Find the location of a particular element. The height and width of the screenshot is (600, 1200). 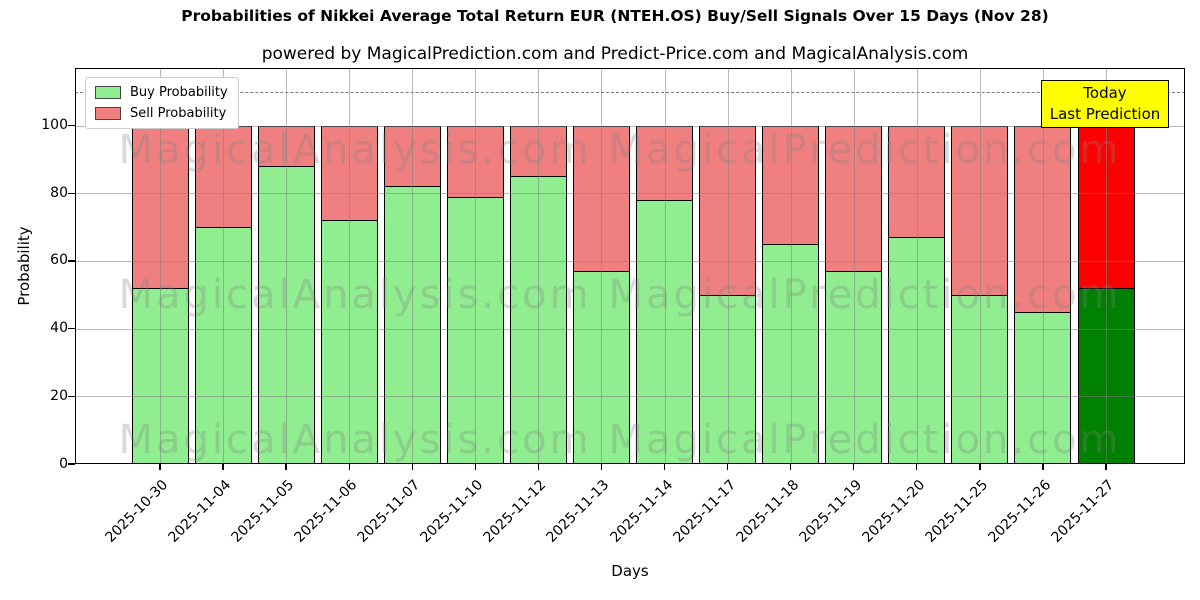

y-axis-tick-label: 60 is located at coordinates (59, 260).